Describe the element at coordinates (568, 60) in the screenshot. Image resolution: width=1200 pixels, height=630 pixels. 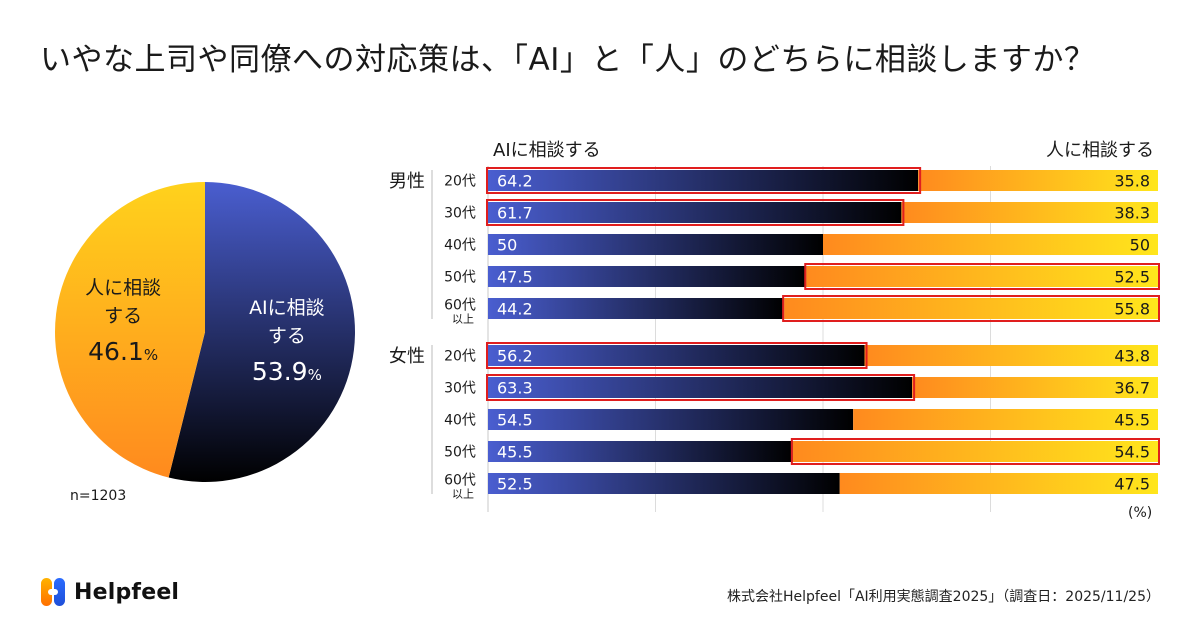
I see `chart-title: いやな上司や同僚への対応策は、「AI」と「人」のどちらに相談しますか？` at that location.